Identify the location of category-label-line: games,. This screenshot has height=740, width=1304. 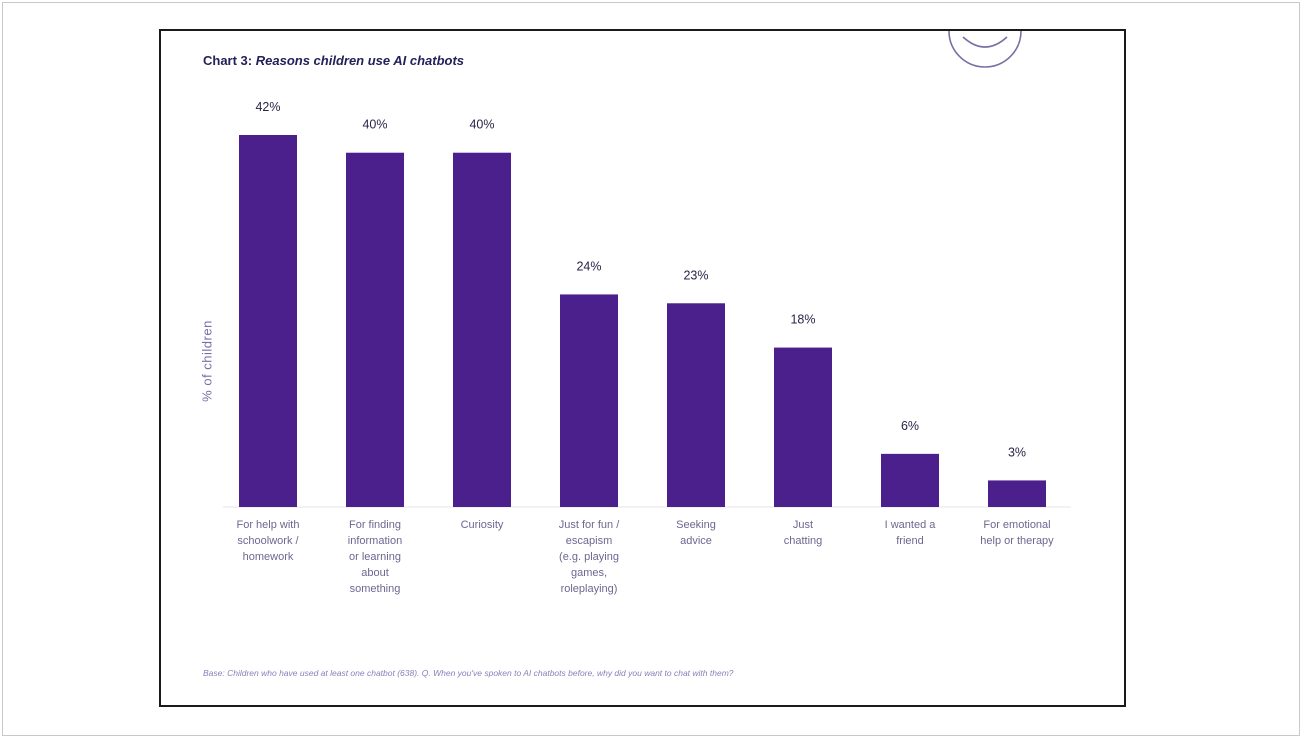
(589, 573).